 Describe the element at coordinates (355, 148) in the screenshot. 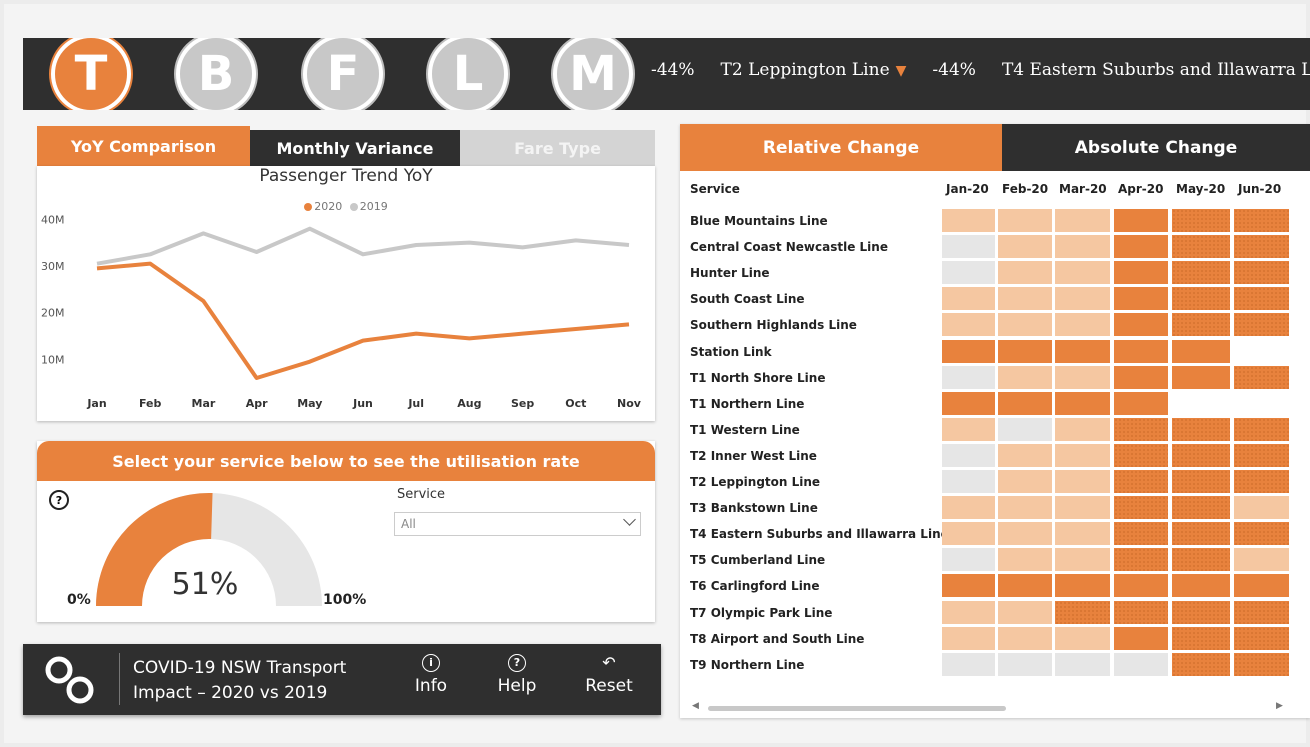

I see `tab-monthly-variance: Monthly Variance` at that location.